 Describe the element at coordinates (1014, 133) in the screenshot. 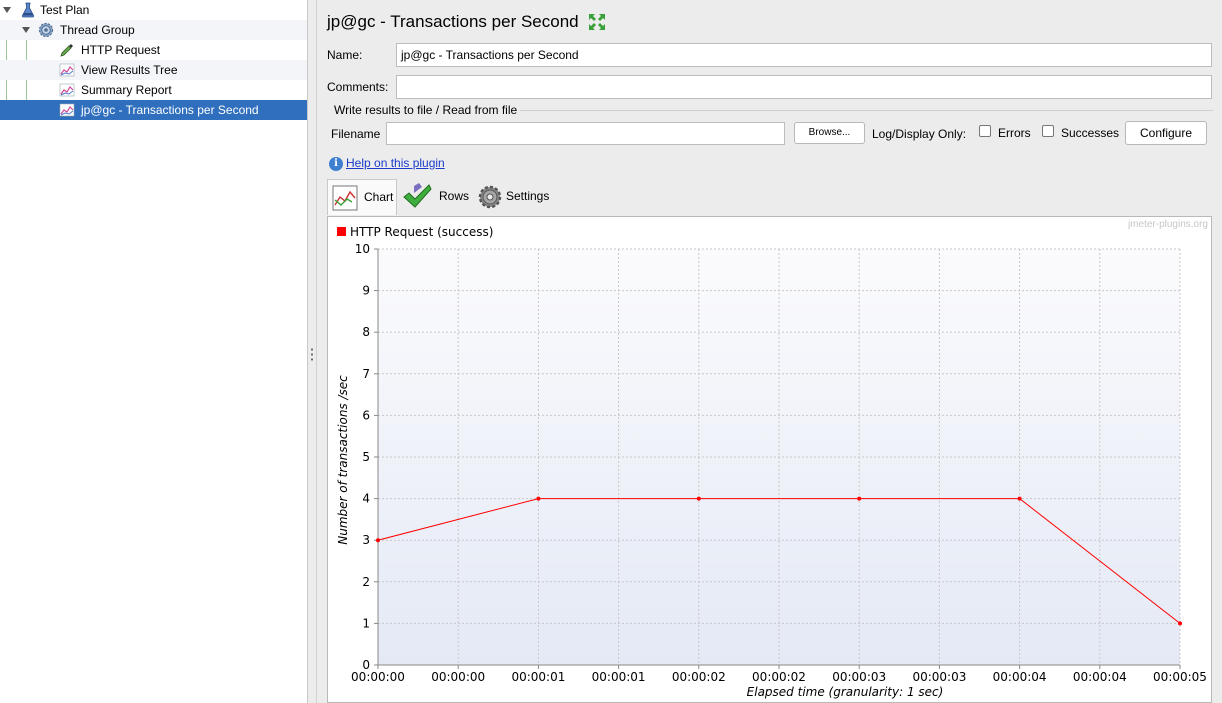

I see `errors-label: Errors` at that location.